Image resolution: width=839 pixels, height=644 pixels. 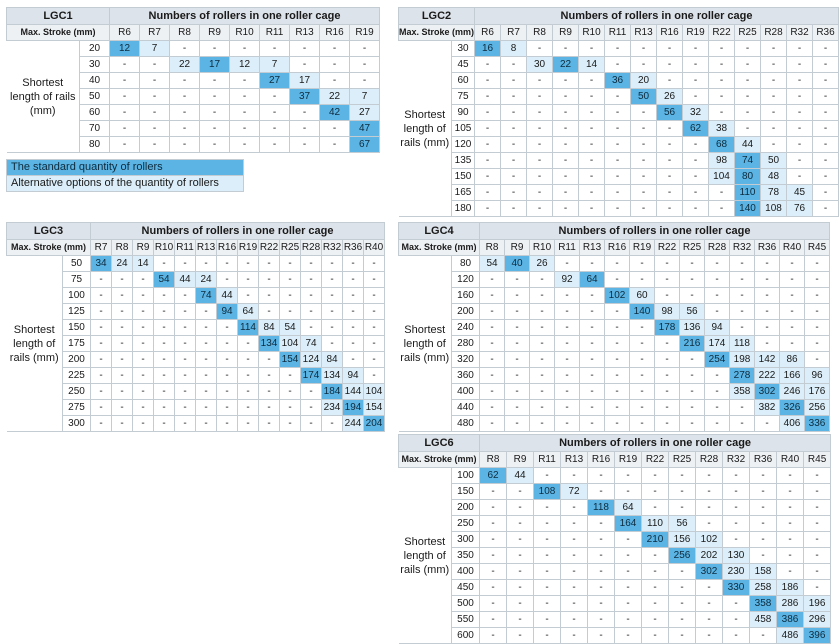 I want to click on roller-count: 54, so click(x=492, y=263).